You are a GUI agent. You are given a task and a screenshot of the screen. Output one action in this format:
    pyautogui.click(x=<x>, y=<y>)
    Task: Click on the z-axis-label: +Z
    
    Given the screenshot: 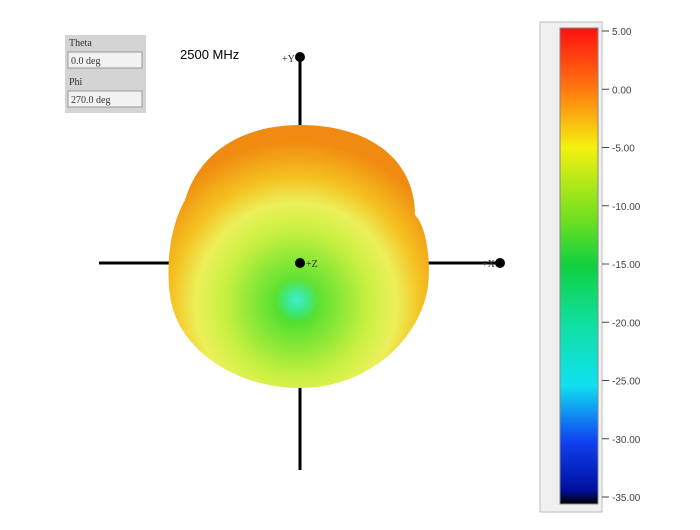 What is the action you would take?
    pyautogui.click(x=312, y=264)
    